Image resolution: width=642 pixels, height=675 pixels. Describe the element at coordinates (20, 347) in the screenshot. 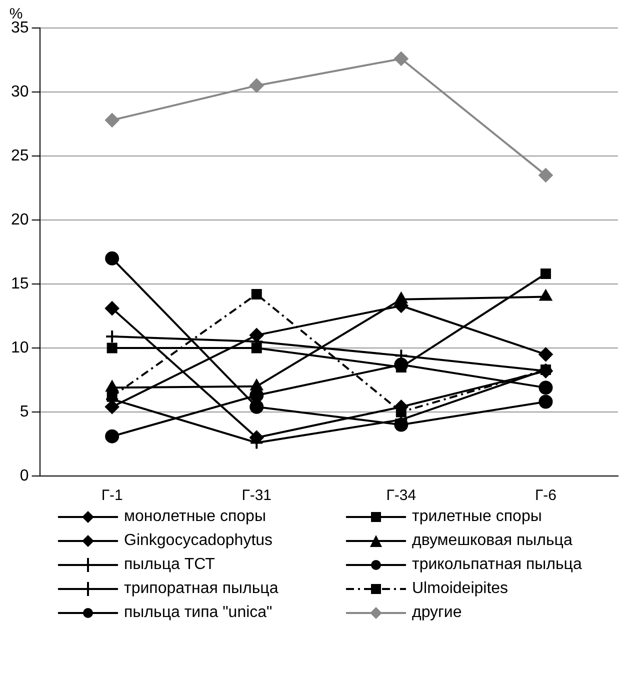

I see `y-tick-label: 10` at that location.